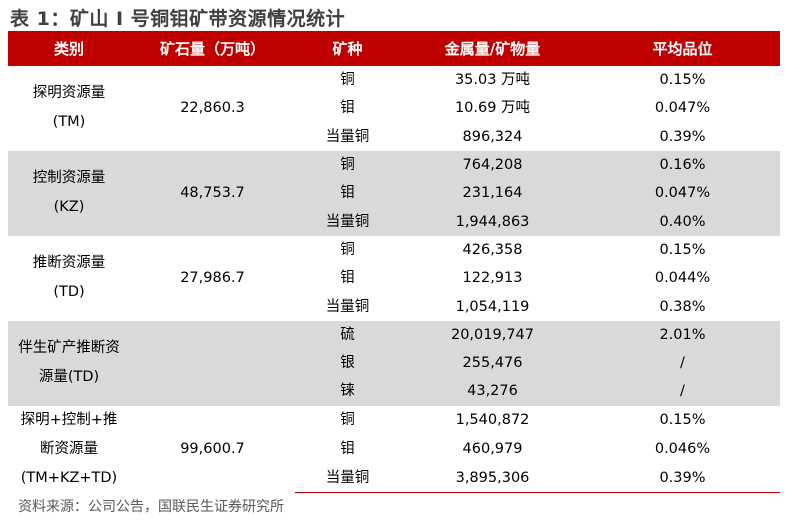 This screenshot has width=786, height=528. I want to click on table-row: 钼 231,164 0.047%, so click(394, 193).